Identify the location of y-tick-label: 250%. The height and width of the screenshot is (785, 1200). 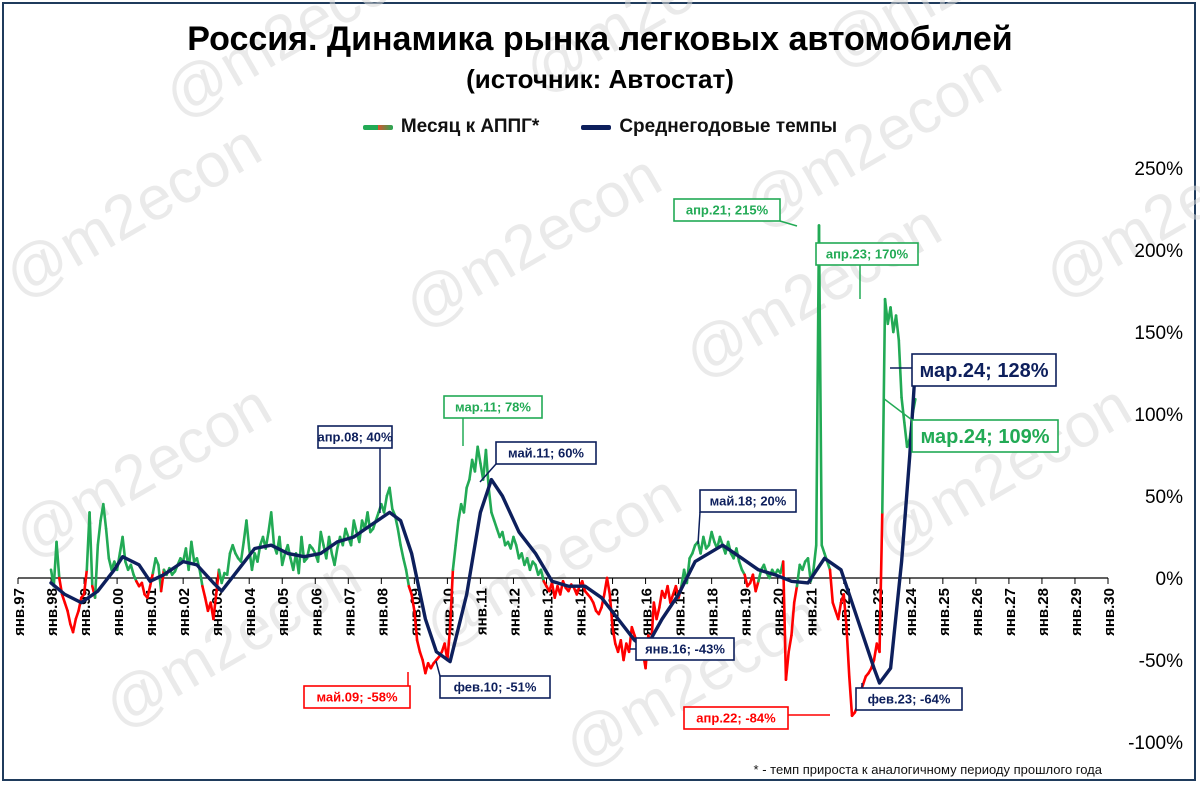
(1158, 169).